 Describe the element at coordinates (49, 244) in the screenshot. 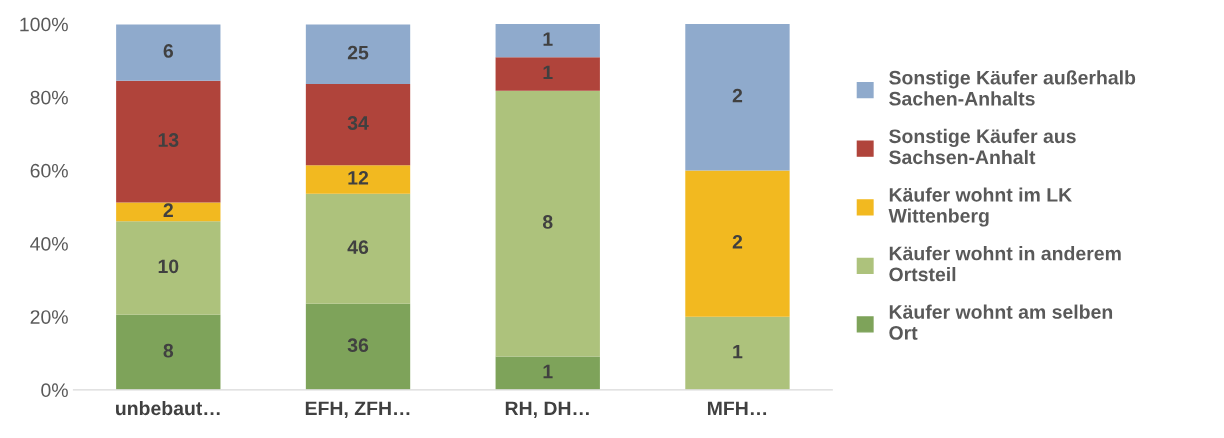

I see `y-tick-label: 40%` at that location.